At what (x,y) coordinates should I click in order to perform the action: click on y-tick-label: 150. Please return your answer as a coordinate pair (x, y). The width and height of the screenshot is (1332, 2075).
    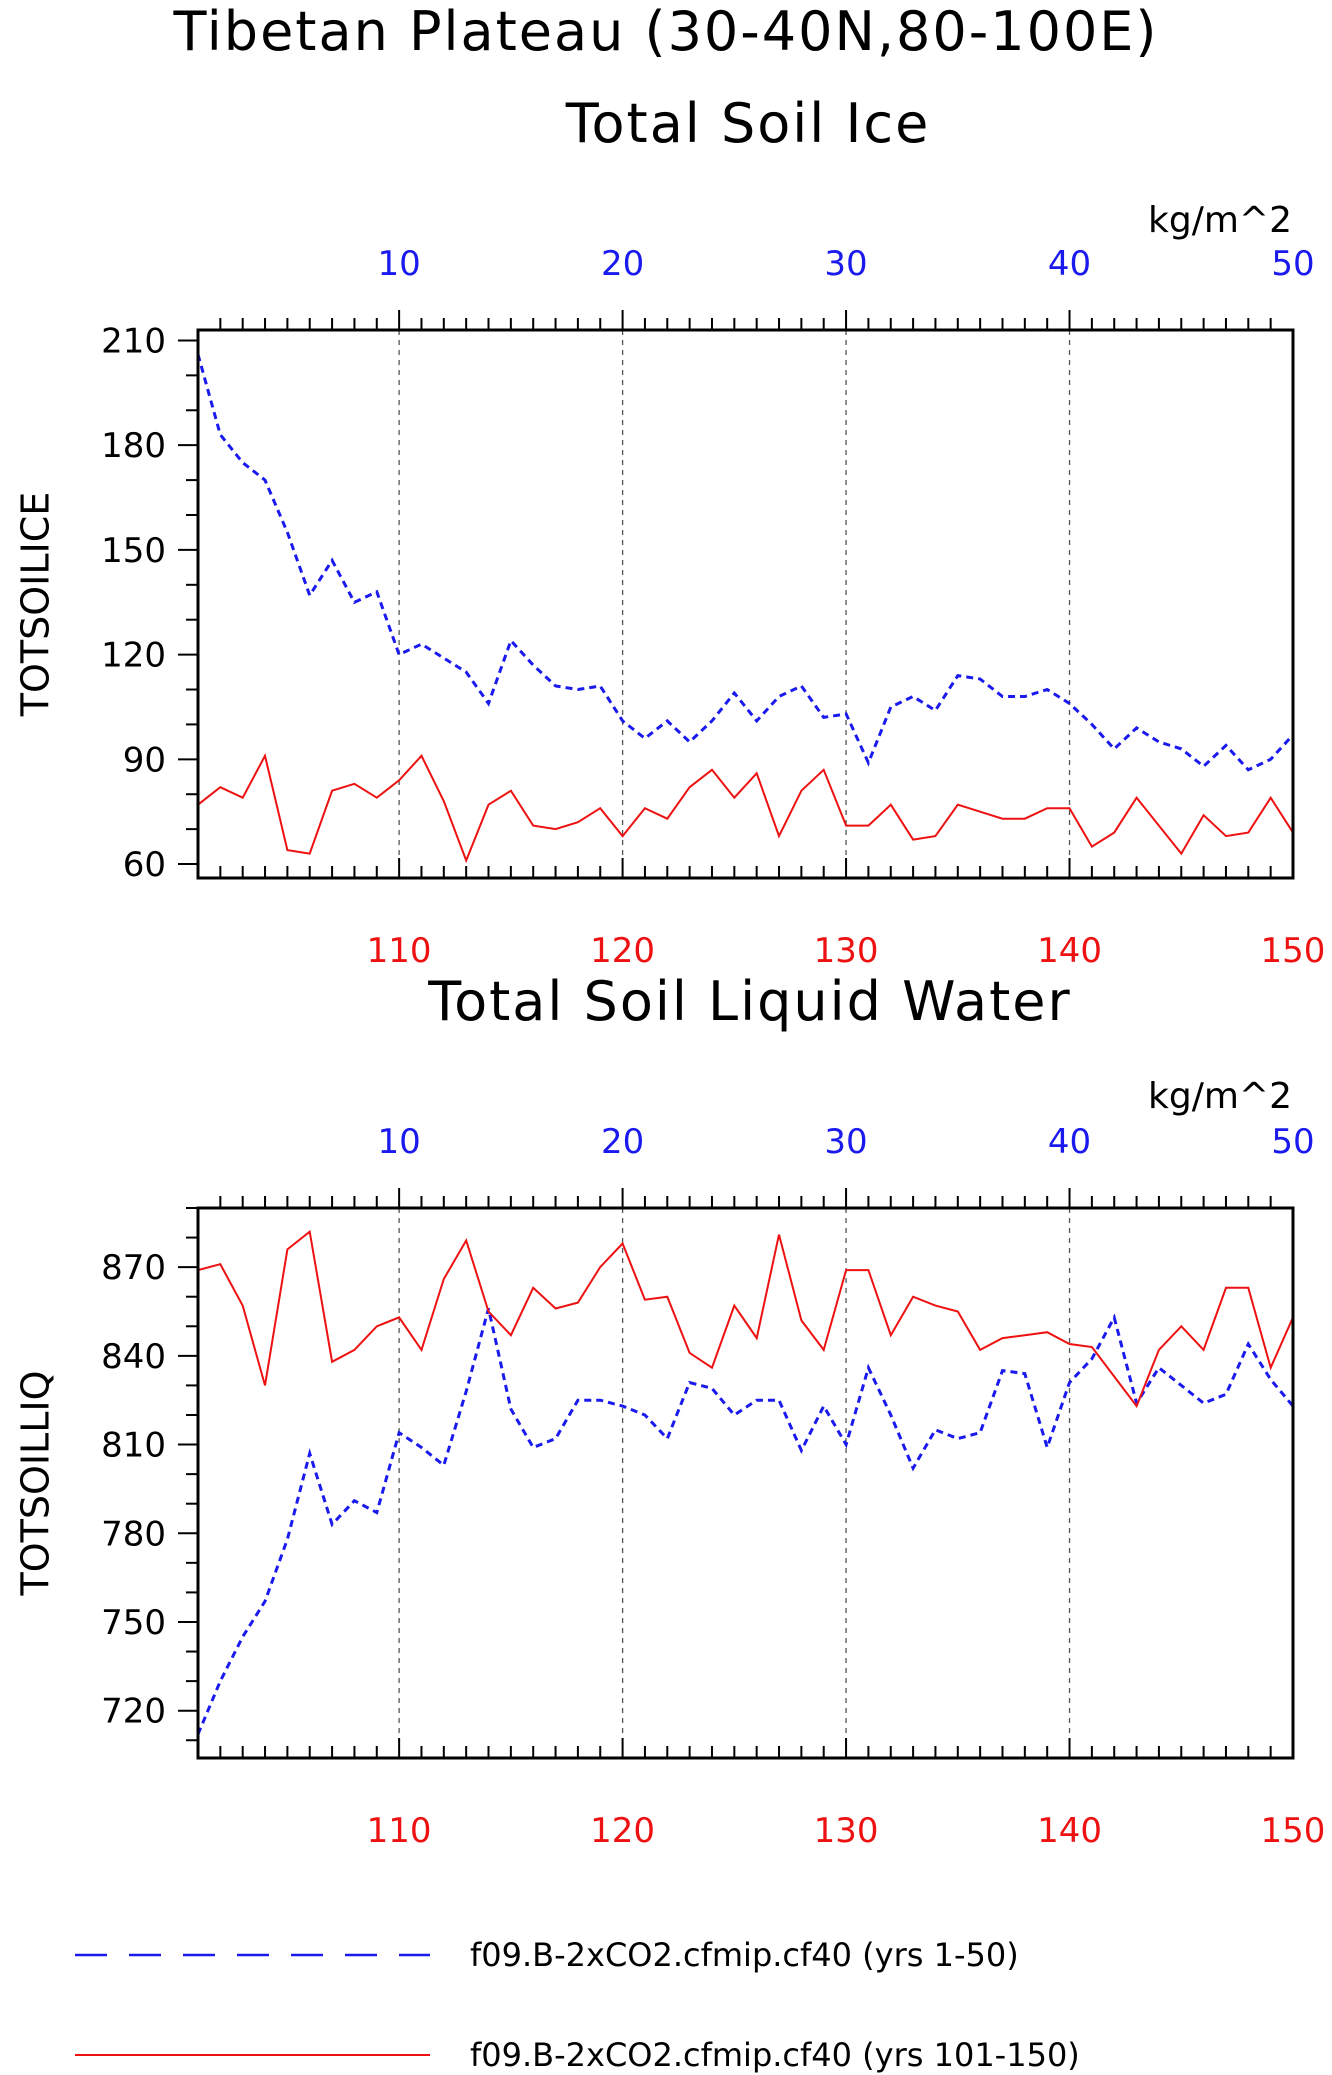
    Looking at the image, I should click on (133, 551).